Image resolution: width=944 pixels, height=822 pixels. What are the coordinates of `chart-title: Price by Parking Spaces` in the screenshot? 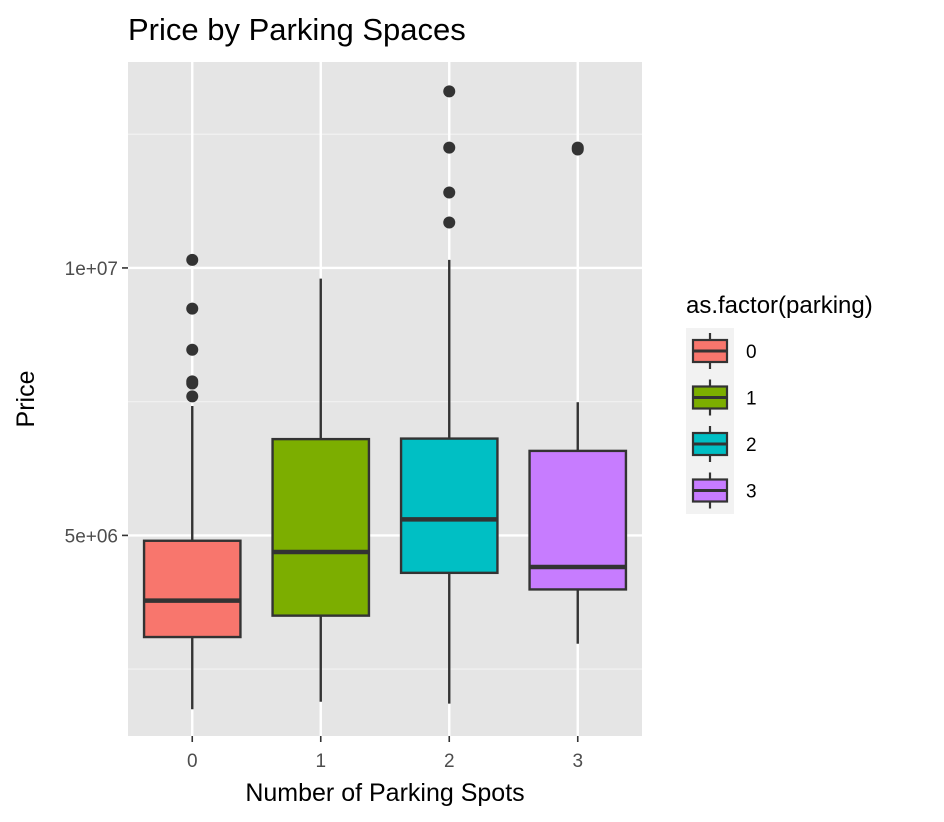 It's located at (297, 29).